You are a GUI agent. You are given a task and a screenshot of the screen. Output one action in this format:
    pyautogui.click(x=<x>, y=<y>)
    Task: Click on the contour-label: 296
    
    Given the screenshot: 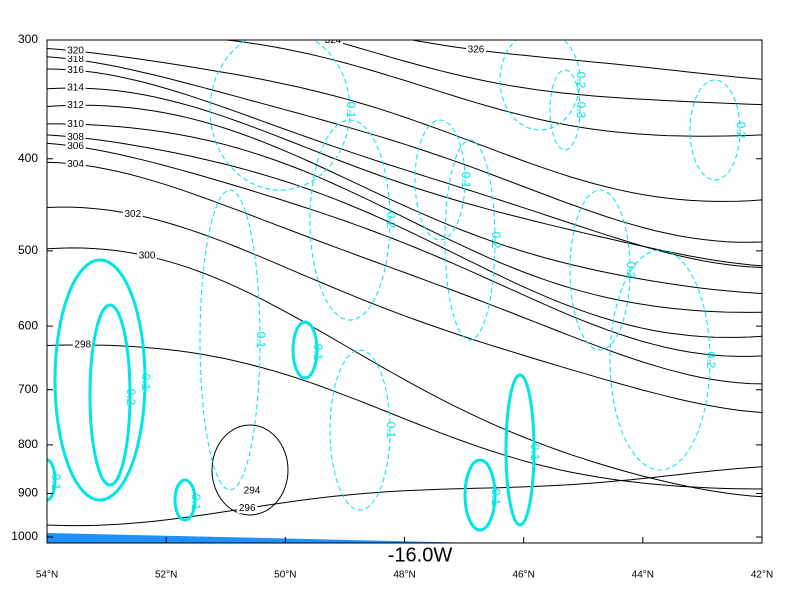 What is the action you would take?
    pyautogui.click(x=247, y=508)
    